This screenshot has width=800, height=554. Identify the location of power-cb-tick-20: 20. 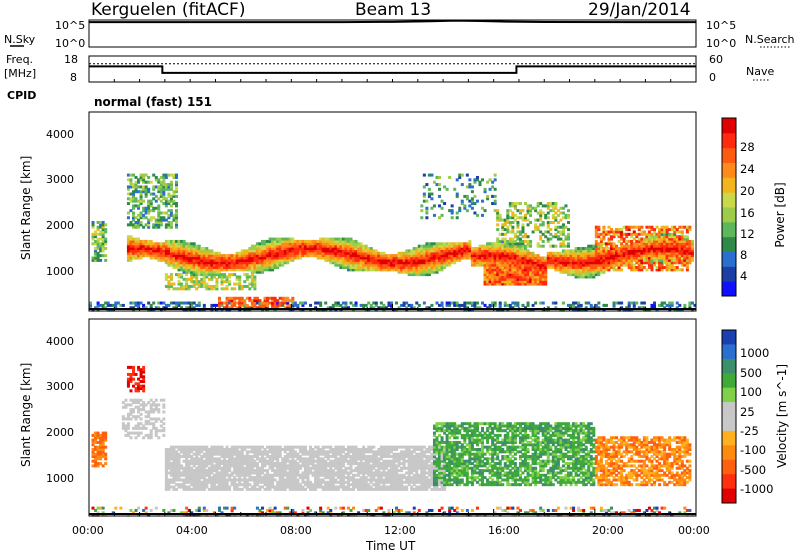
(747, 191).